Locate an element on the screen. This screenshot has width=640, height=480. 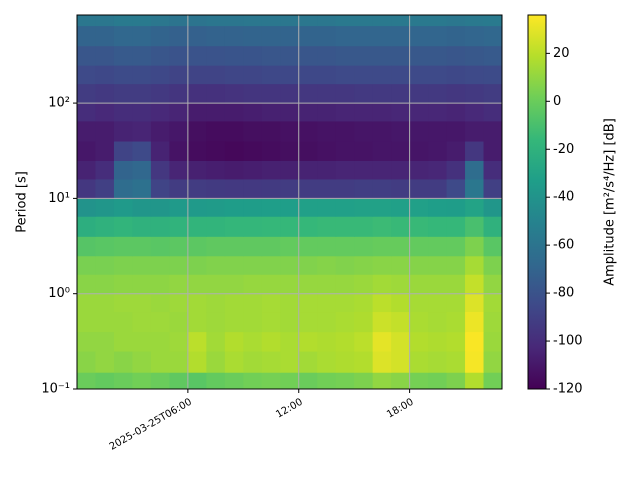
colorbar-tick-label: 0 is located at coordinates (557, 101).